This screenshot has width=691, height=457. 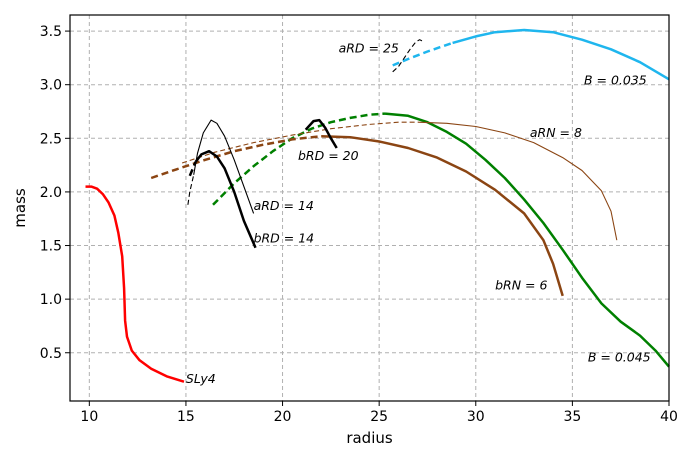 What do you see at coordinates (669, 417) in the screenshot?
I see `x-tick-label: 40` at bounding box center [669, 417].